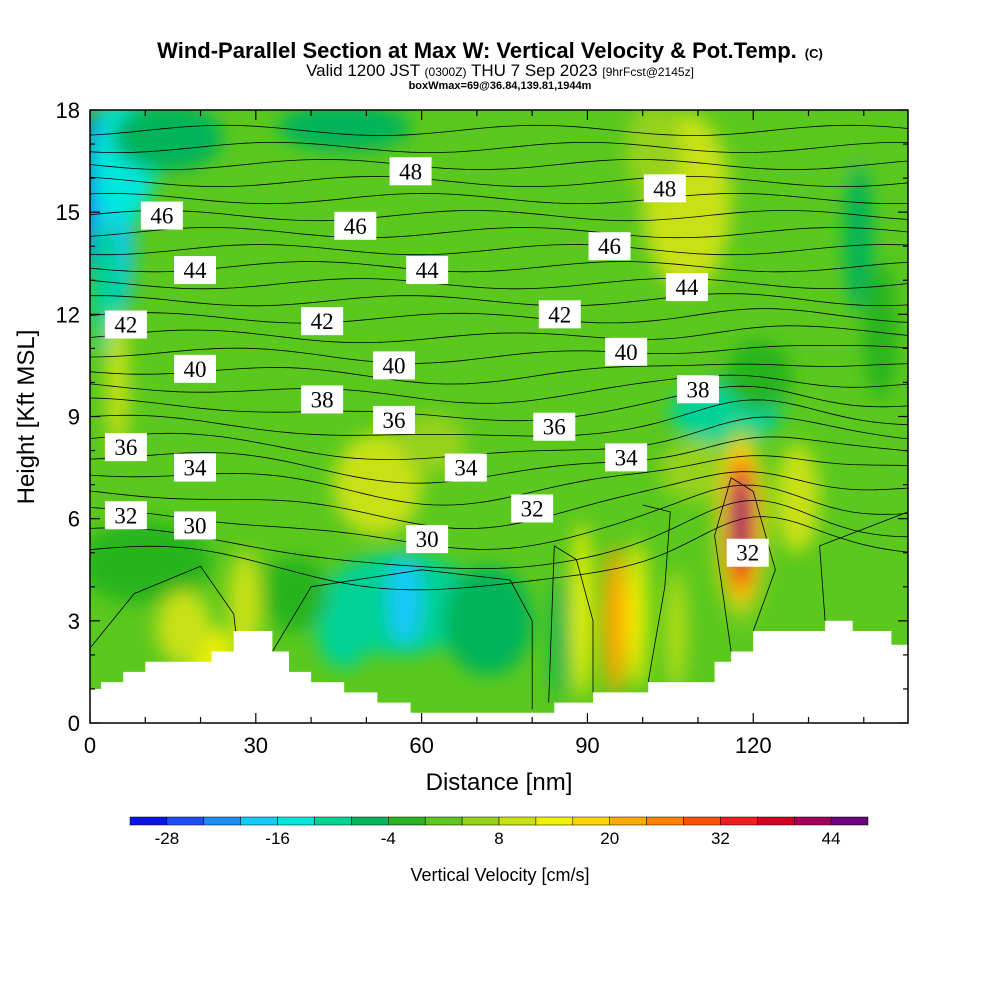  Describe the element at coordinates (74, 621) in the screenshot. I see `y-tick-label: 3` at that location.